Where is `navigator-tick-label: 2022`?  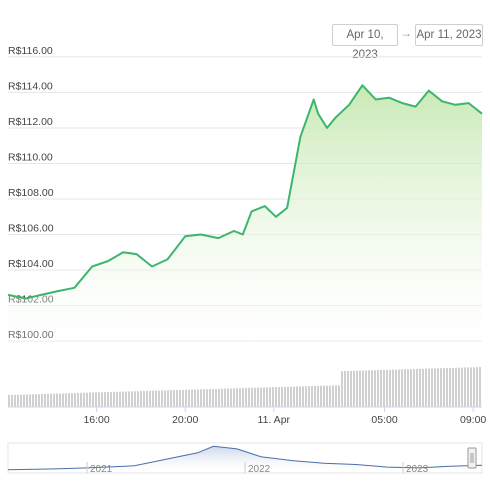 navigator-tick-label: 2022 is located at coordinates (259, 469).